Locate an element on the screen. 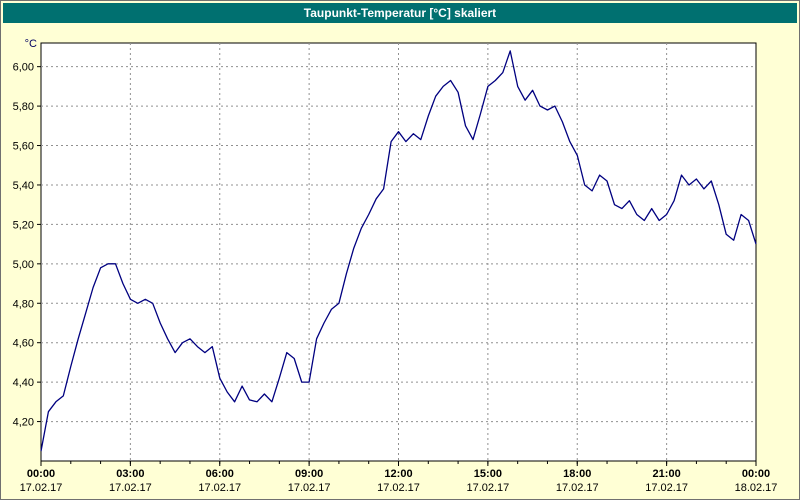 The height and width of the screenshot is (500, 800). svg-text: 18:00 is located at coordinates (577, 474).